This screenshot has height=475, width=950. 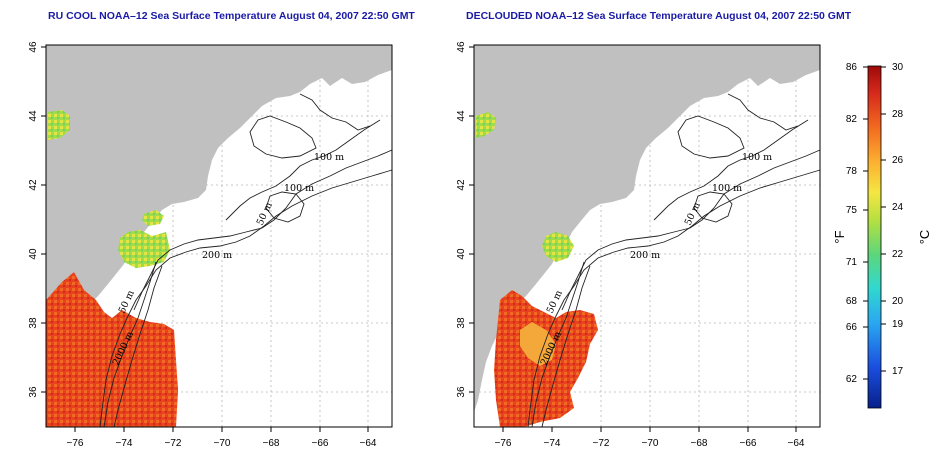 What do you see at coordinates (874, 237) in the screenshot?
I see `colorbar-gradient` at bounding box center [874, 237].